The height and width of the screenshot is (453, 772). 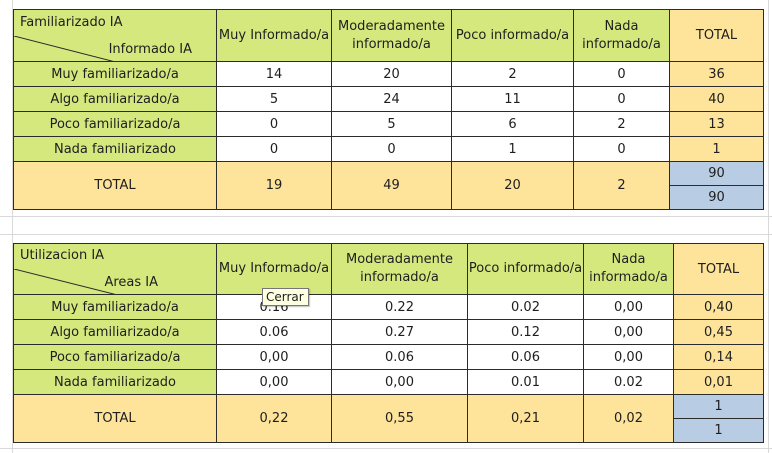 I want to click on data-cell: 0.01, so click(x=525, y=382).